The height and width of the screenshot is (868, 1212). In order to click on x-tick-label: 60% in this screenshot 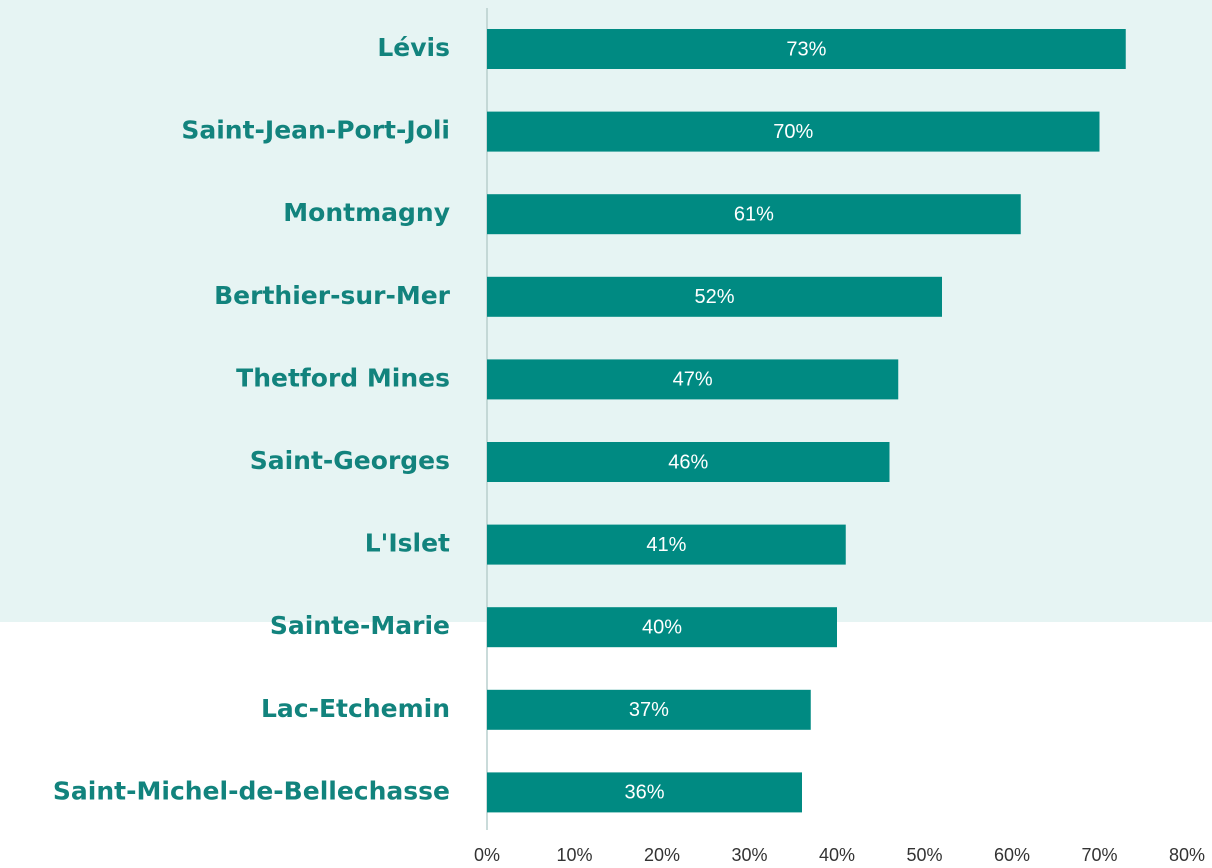, I will do `click(1012, 855)`.